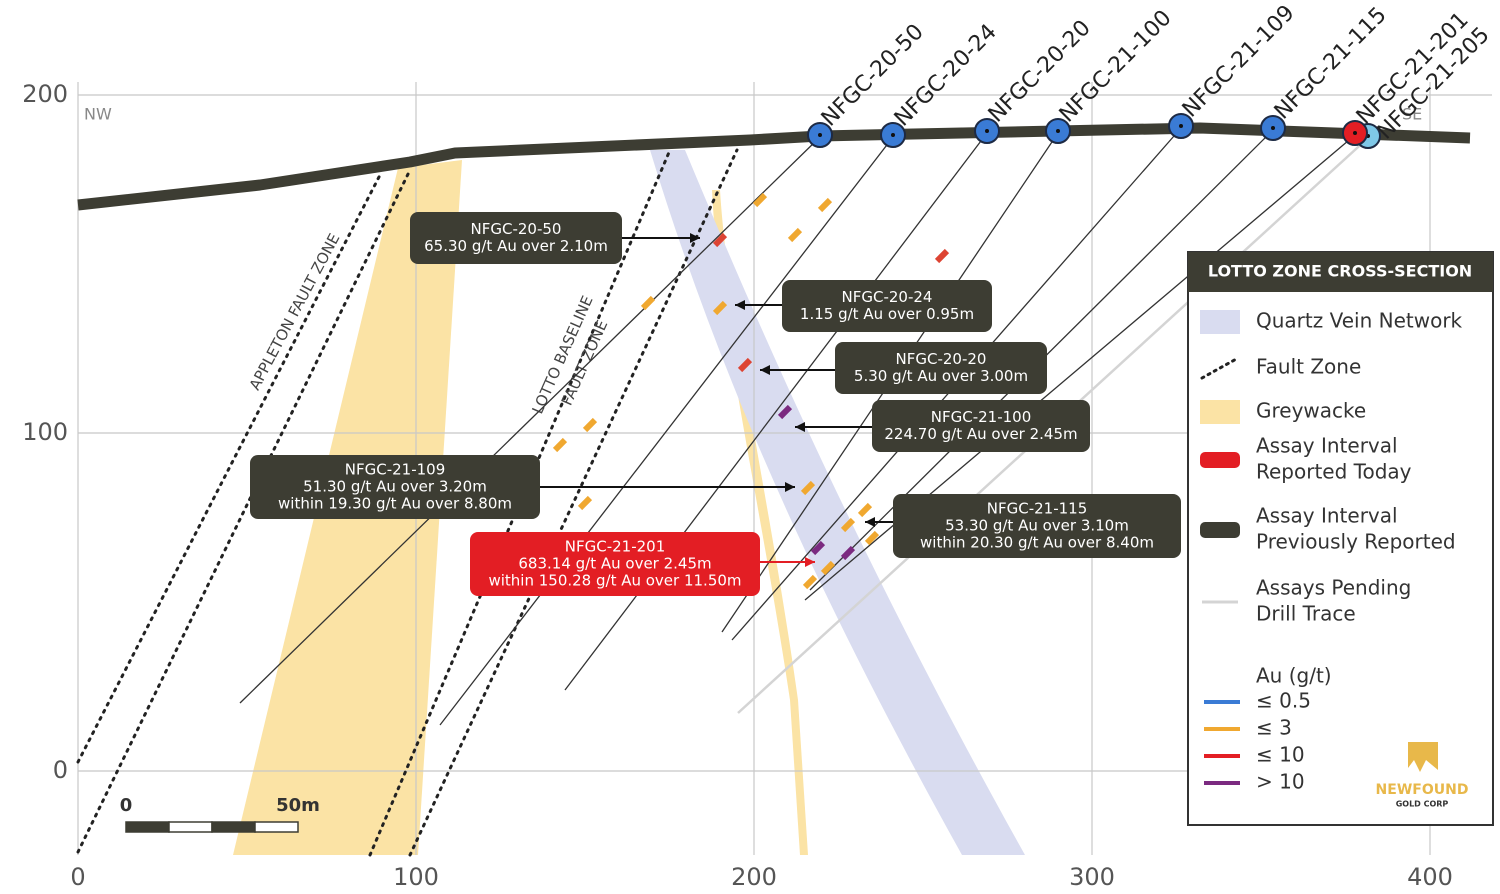 Image resolution: width=1500 pixels, height=894 pixels. I want to click on legend-header, so click(1340, 272).